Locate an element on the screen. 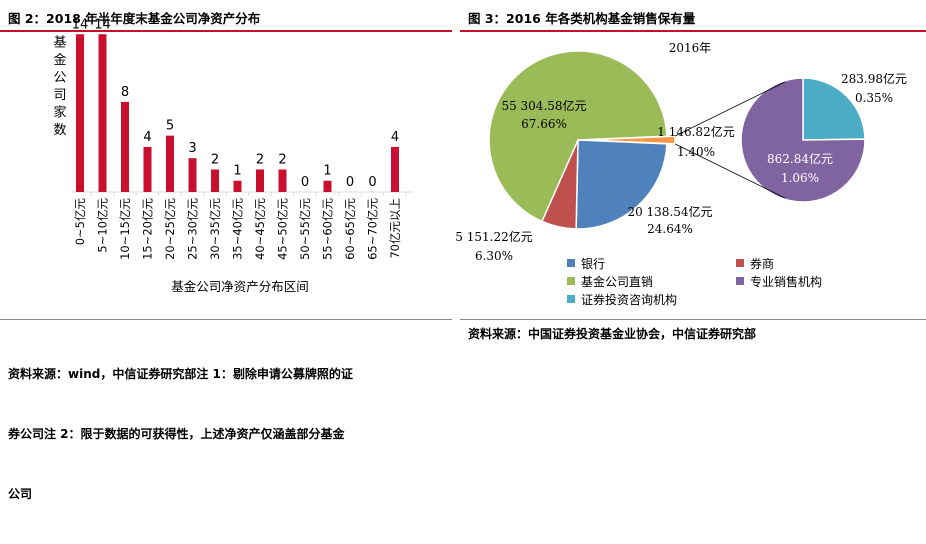 This screenshot has width=926, height=544. y-axis-label-char: 公 is located at coordinates (59, 77).